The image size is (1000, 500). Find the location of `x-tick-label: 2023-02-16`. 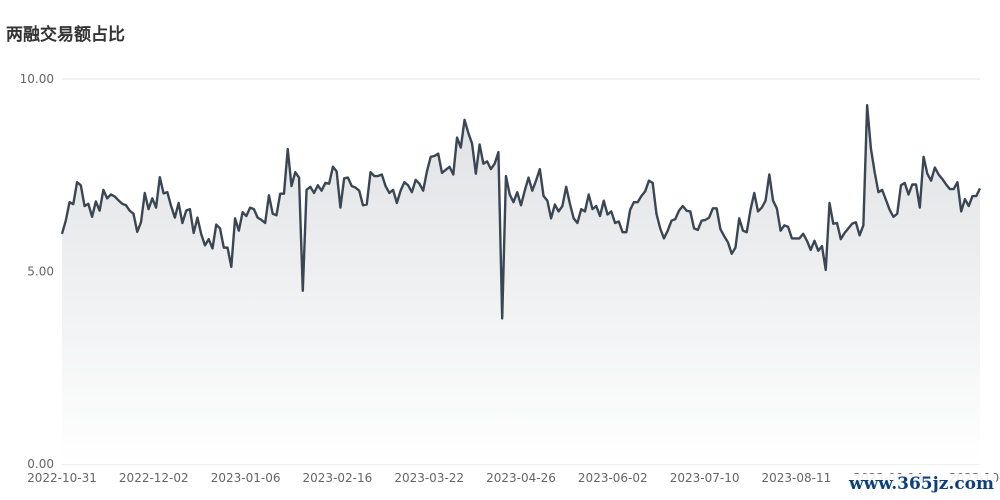

x-tick-label: 2023-02-16 is located at coordinates (338, 478).